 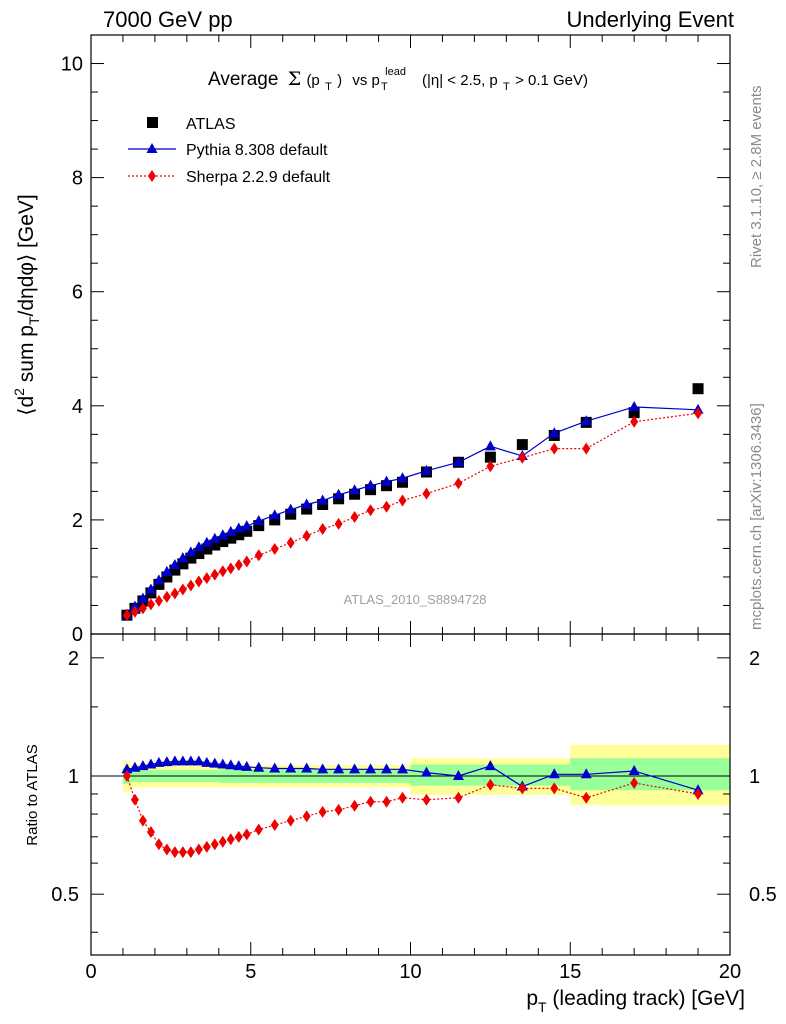 I want to click on ratio-y-tick-label: 0.5, so click(x=65, y=895).